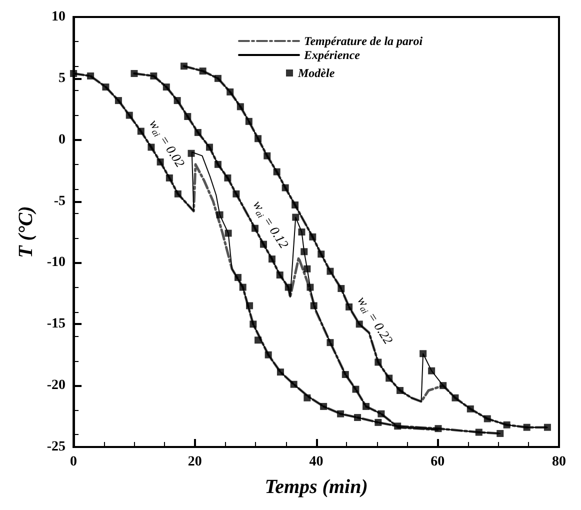 Image resolution: width=581 pixels, height=510 pixels. I want to click on x-tick-label: 60, so click(437, 462).